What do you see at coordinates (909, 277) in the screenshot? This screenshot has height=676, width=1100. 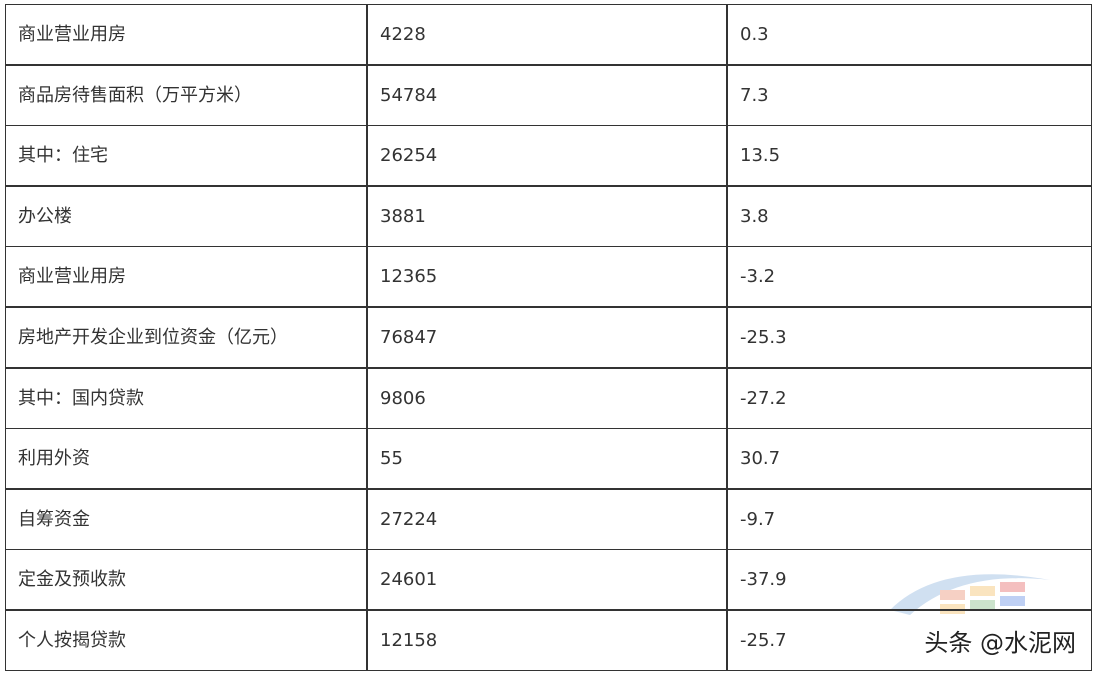 I see `table-cell: -3.2` at bounding box center [909, 277].